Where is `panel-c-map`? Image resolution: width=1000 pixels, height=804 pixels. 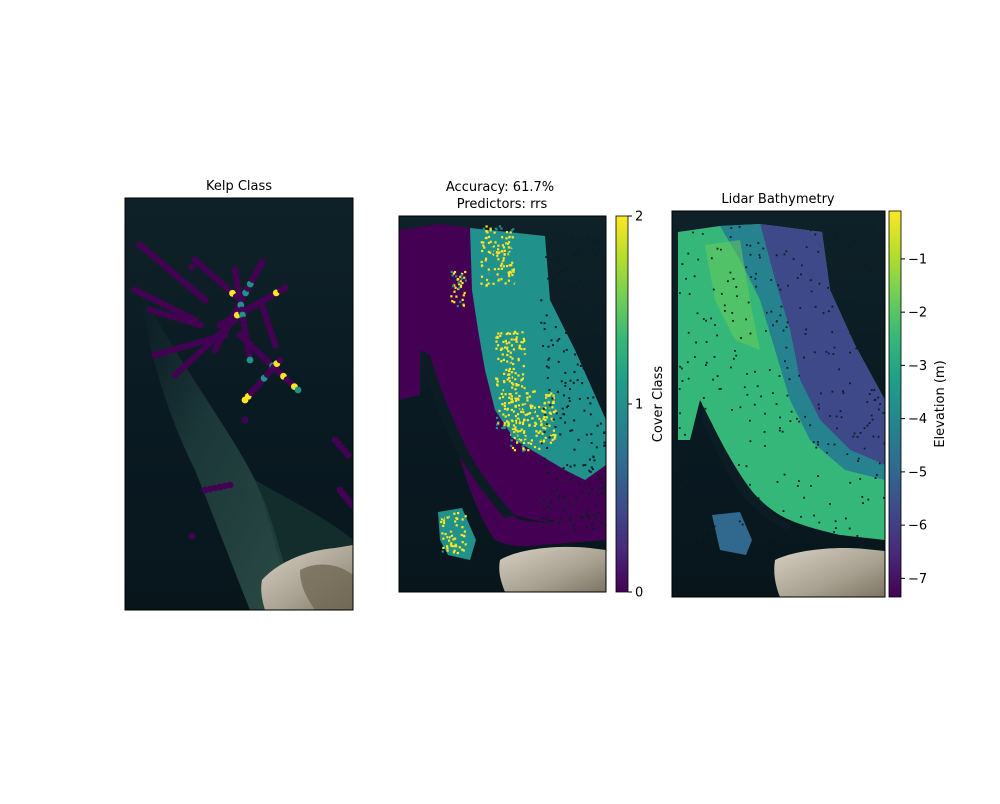
panel-c-map is located at coordinates (778, 404).